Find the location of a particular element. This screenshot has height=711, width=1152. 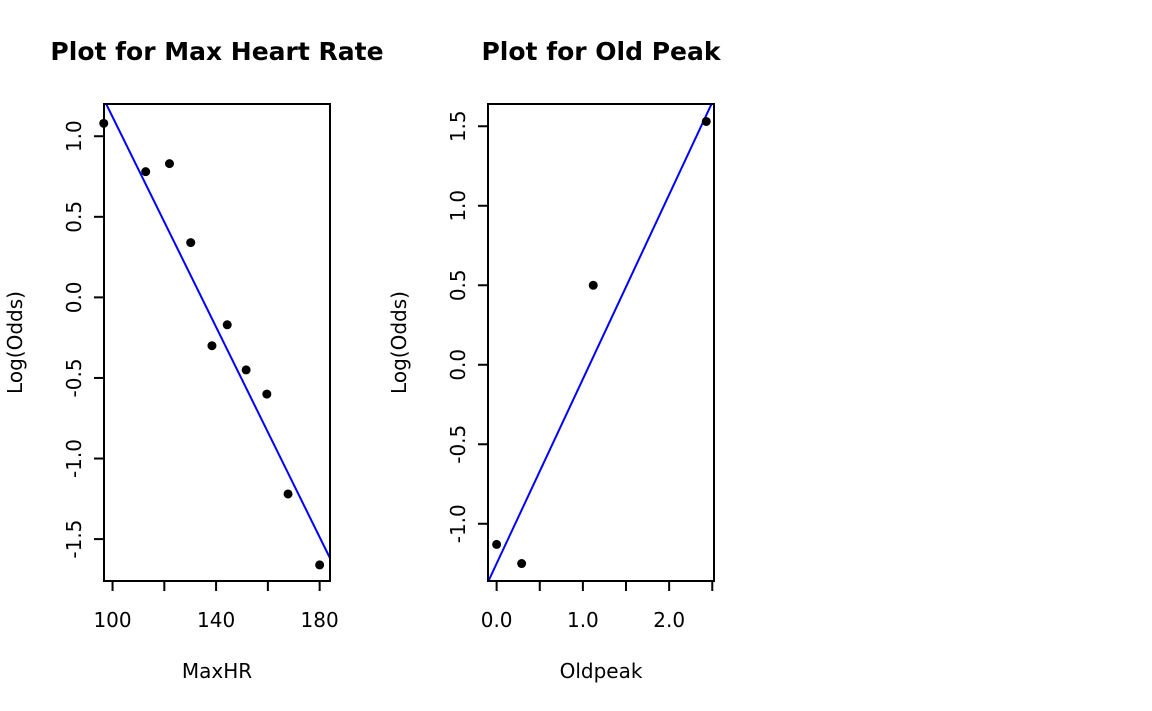

chart-title: Plot for Old Peak is located at coordinates (601, 51).